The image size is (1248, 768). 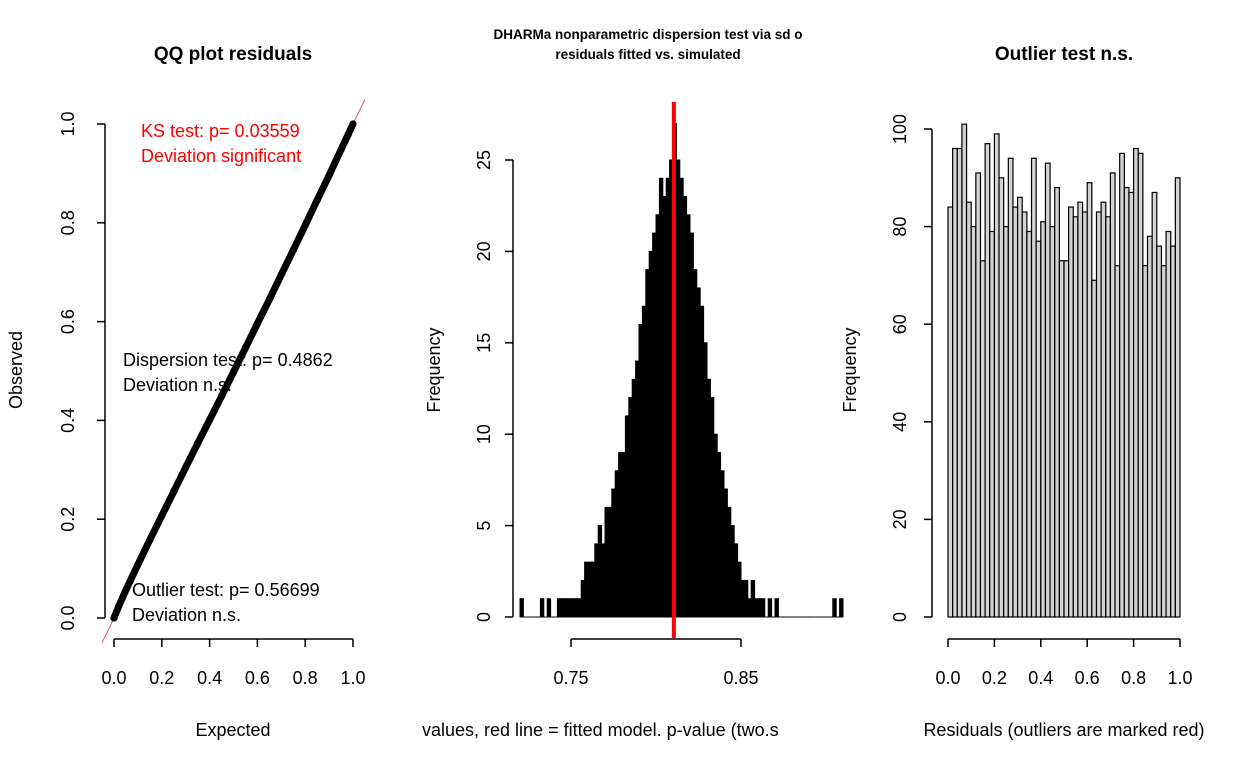 I want to click on outlier-x-tick-label: 0.6, so click(x=1087, y=678).